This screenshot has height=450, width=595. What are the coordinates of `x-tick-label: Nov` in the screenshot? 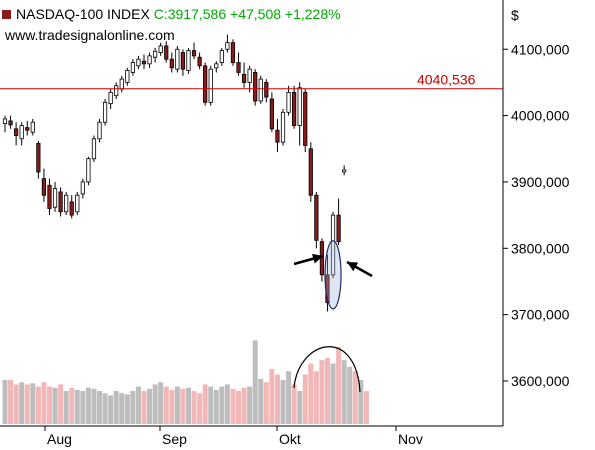 It's located at (410, 439).